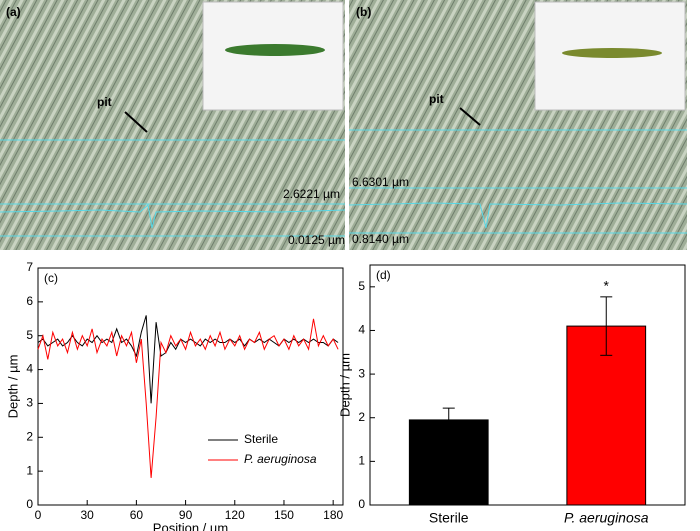 This screenshot has height=531, width=700. Describe the element at coordinates (333, 515) in the screenshot. I see `x-tick-label: 180` at that location.